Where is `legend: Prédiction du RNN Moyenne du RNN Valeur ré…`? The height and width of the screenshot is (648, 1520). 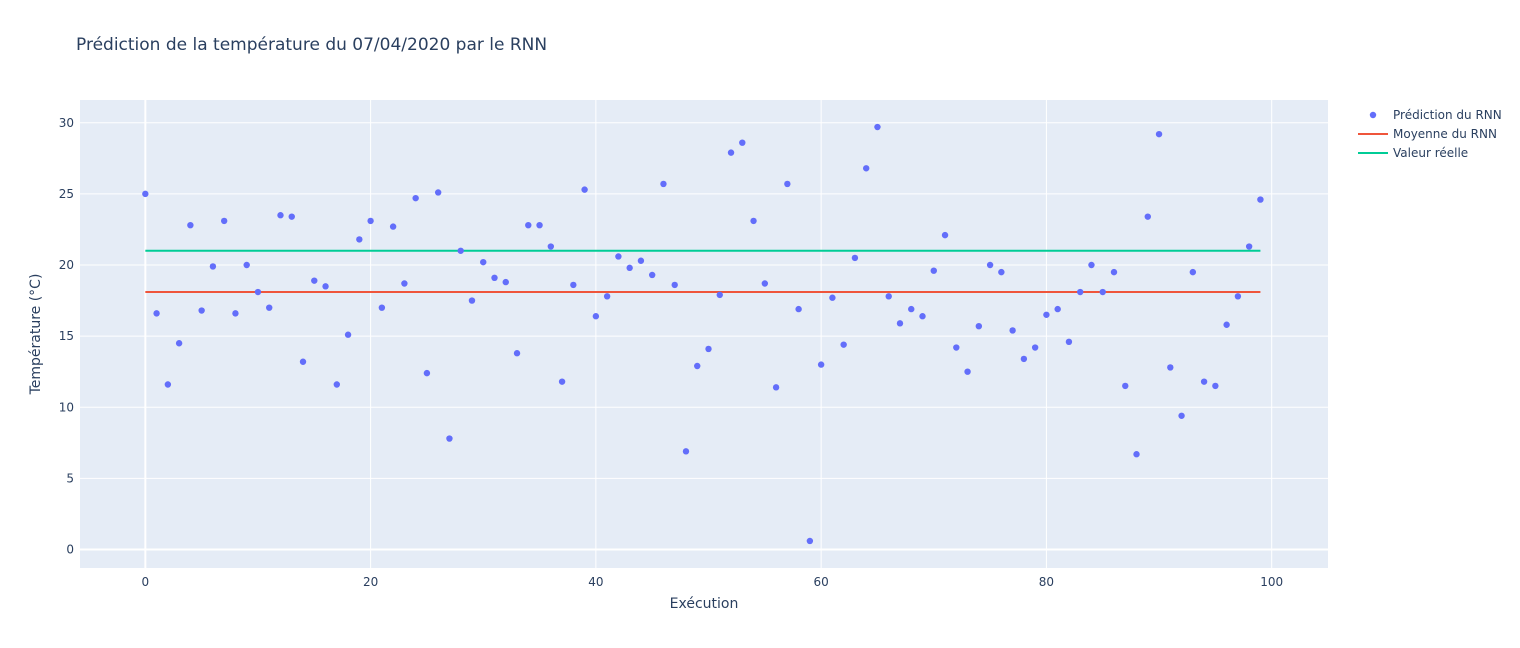
legend: Prédiction du RNN Moyenne du RNN Valeur ré… is located at coordinates (1430, 134).